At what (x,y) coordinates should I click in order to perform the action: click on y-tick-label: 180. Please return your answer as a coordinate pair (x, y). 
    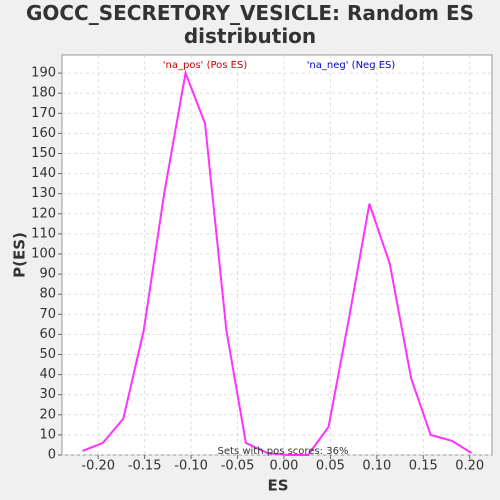
    Looking at the image, I should click on (43, 93).